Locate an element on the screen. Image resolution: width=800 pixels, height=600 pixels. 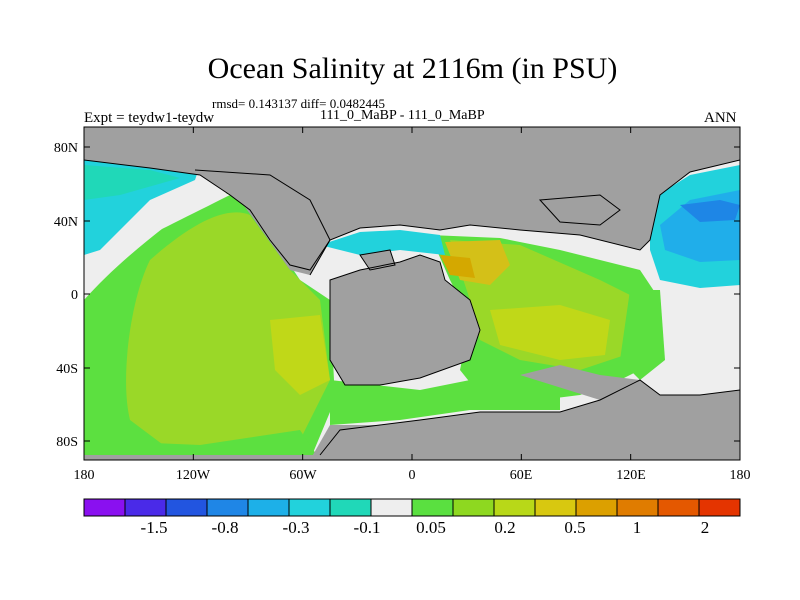
indian-lime-region is located at coordinates (550, 332).